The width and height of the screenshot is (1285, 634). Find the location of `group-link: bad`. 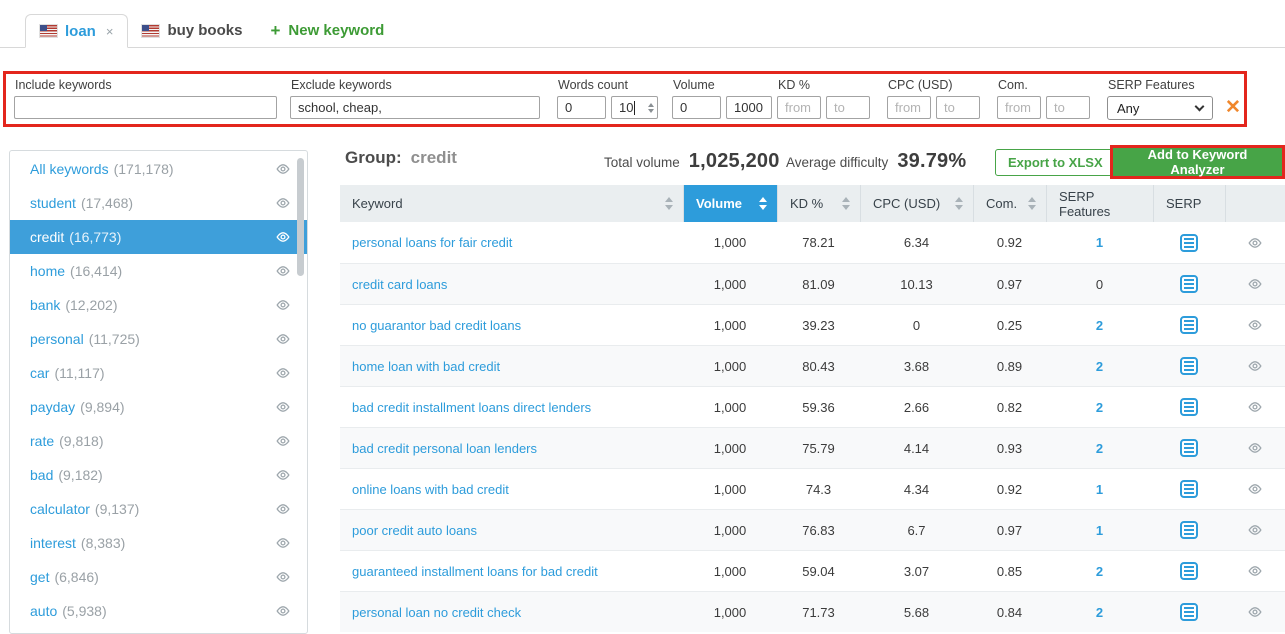

group-link: bad is located at coordinates (42, 475).